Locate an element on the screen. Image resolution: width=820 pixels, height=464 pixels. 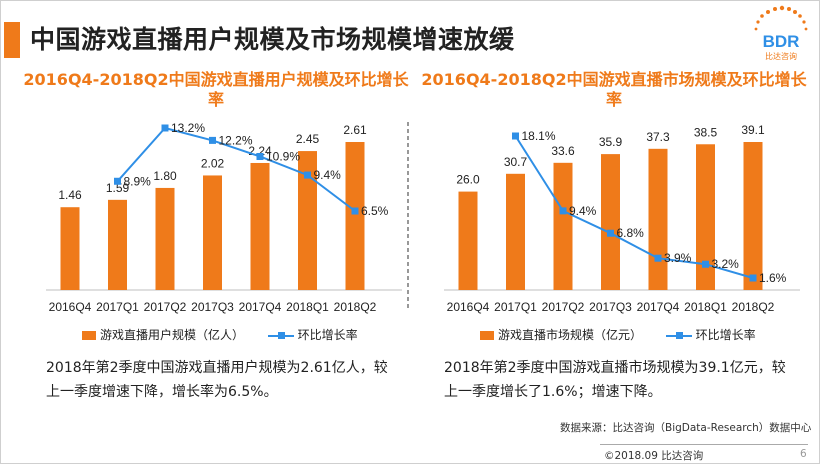
growth-rate-label: 13.2% is located at coordinates (188, 128).